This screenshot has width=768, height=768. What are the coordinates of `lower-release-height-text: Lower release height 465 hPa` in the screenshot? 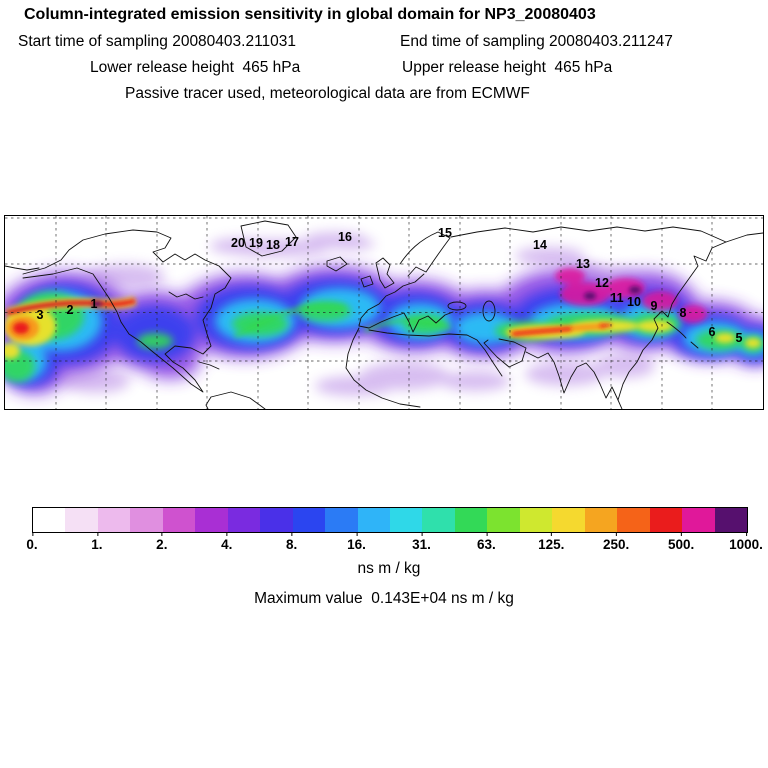 It's located at (195, 67).